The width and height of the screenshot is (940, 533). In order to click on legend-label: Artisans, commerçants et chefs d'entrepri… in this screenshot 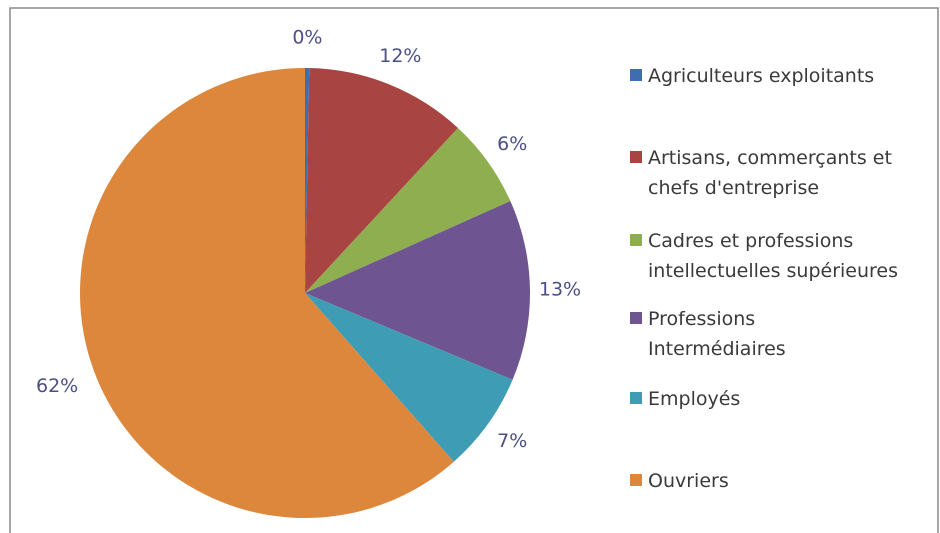, I will do `click(770, 173)`.